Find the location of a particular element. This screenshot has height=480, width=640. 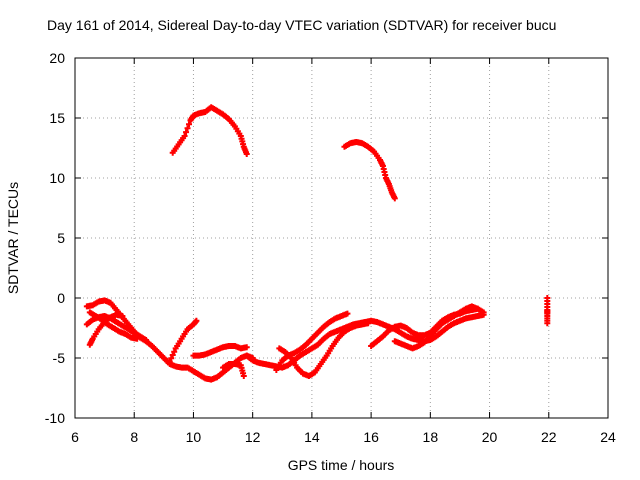

x-tick-label: 6 is located at coordinates (75, 437).